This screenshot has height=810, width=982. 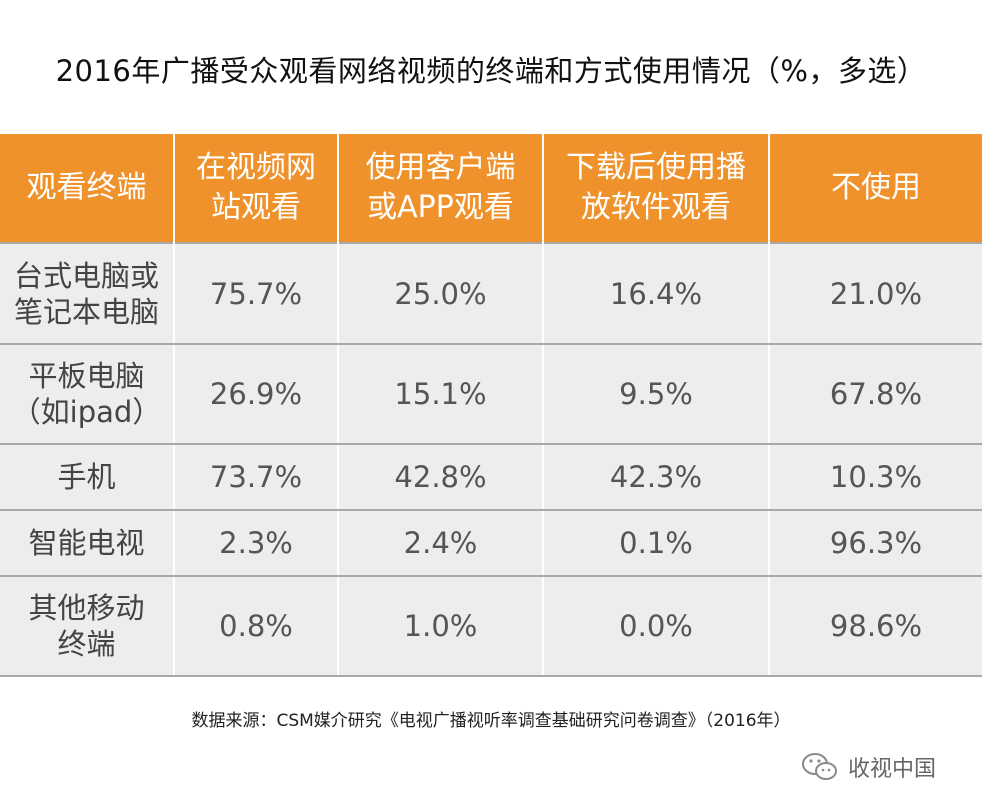 What do you see at coordinates (87, 293) in the screenshot?
I see `row-label: 台式电脑或 笔记本电脑` at bounding box center [87, 293].